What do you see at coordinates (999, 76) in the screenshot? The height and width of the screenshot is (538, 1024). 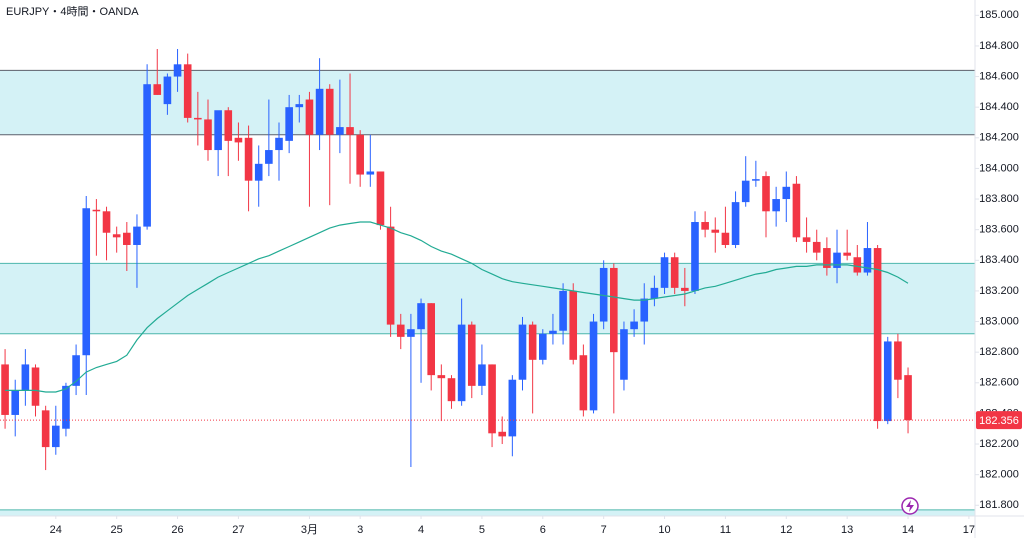 I see `y-tick-label: 184.600` at bounding box center [999, 76].